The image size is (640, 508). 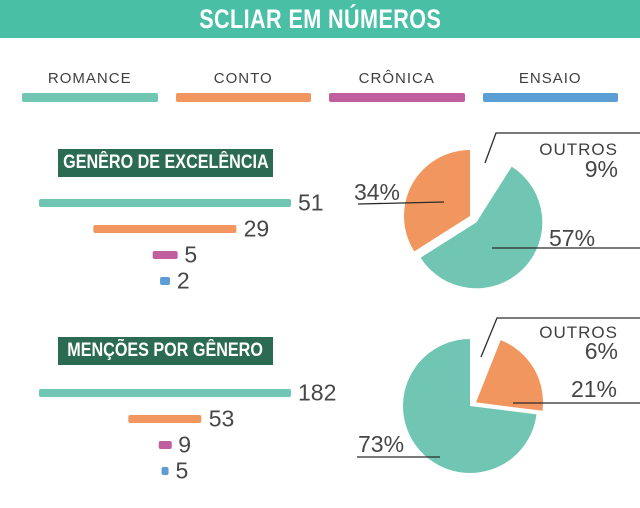 I want to click on bar-value-ensaio: 2, so click(x=183, y=280).